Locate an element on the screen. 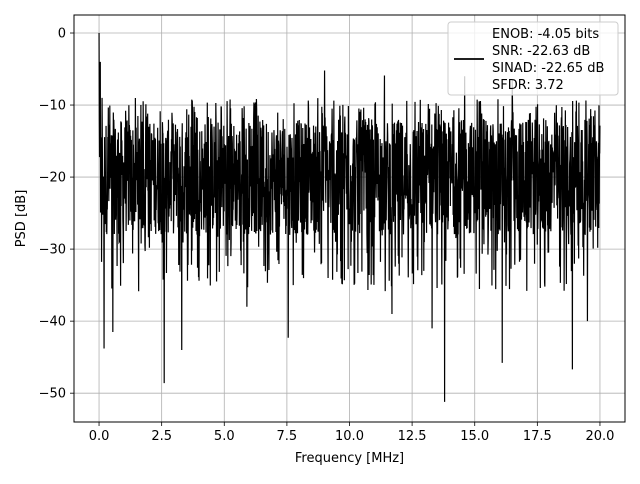 Image resolution: width=640 pixels, height=484 pixels. y-tick-label: 0 is located at coordinates (62, 34).